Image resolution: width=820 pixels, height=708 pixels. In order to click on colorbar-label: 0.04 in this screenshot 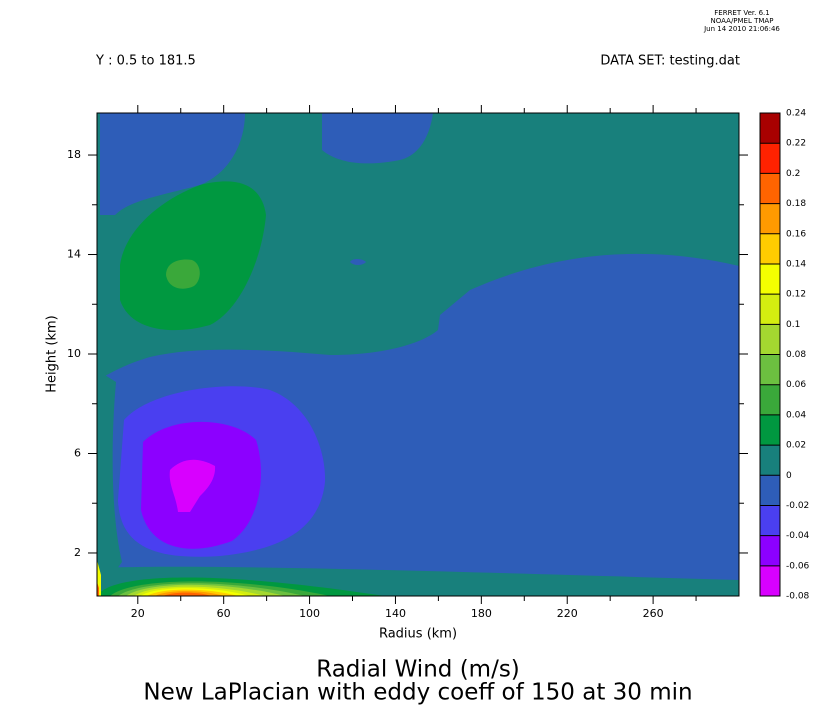, I will do `click(796, 415)`.